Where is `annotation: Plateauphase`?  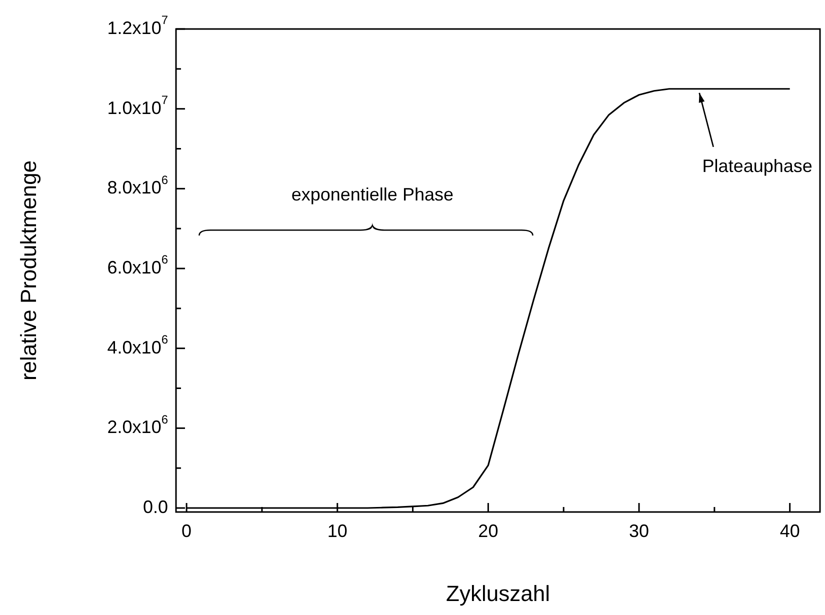 annotation: Plateauphase is located at coordinates (757, 166).